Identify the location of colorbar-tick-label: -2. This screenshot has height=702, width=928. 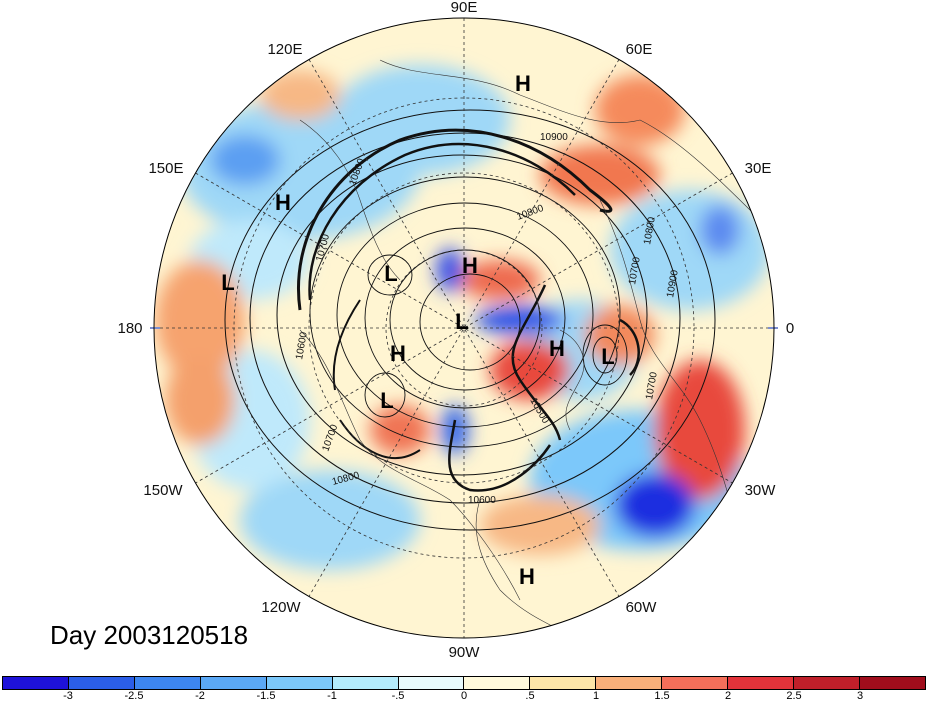
(200, 696).